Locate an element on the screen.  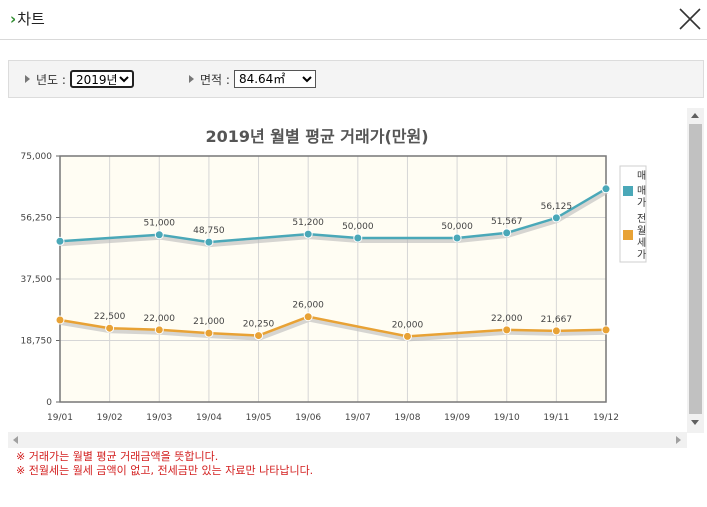
y-tick-label: 18,750 is located at coordinates (37, 342).